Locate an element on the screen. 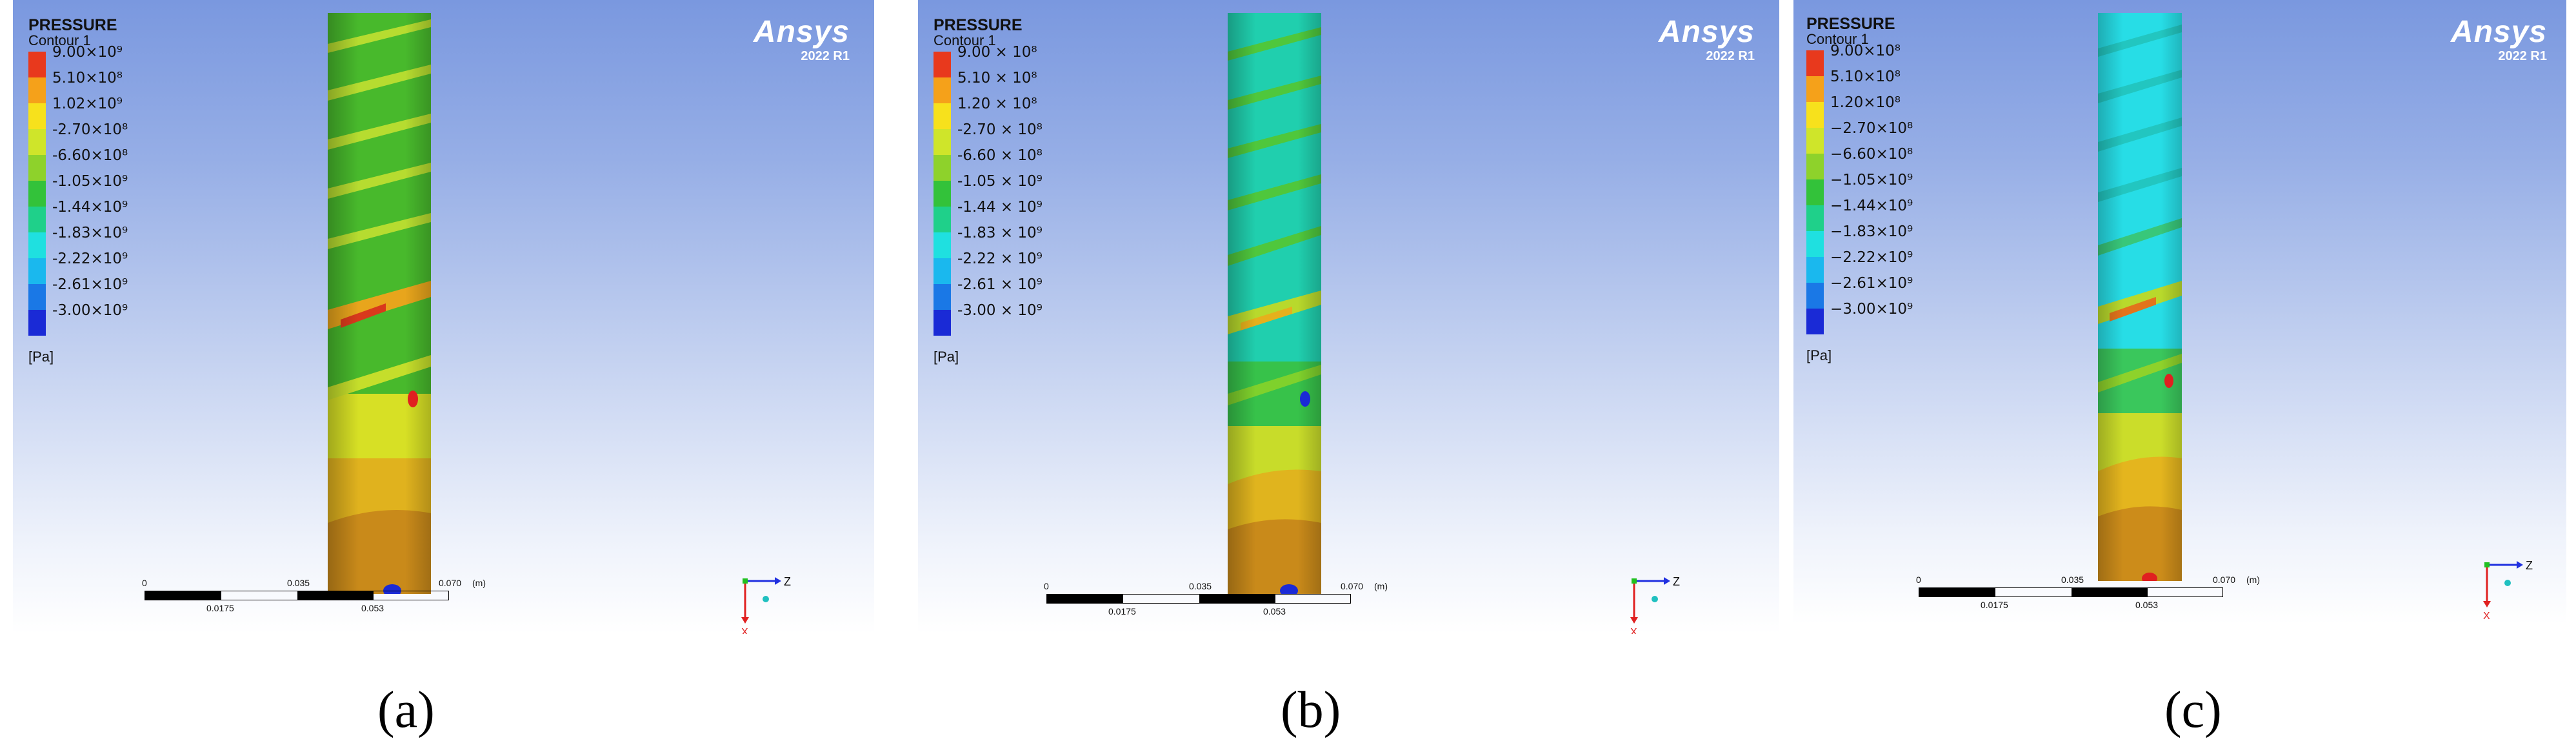  legend-value: -3.00×10⁹ is located at coordinates (90, 310).